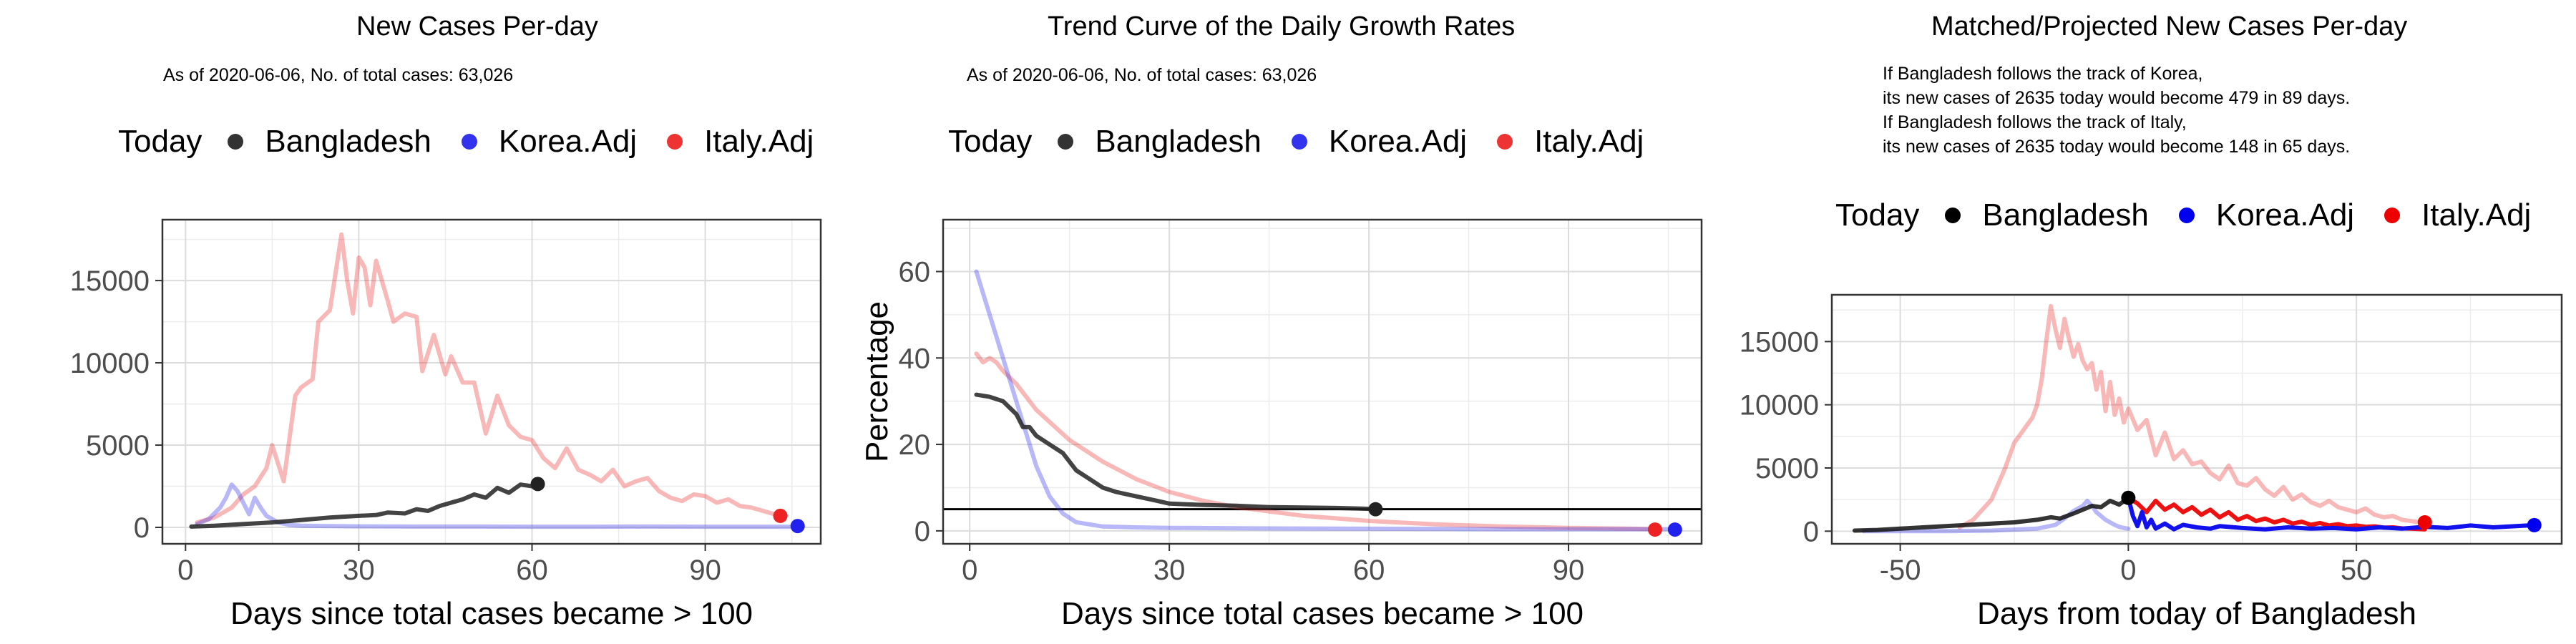 This screenshot has height=644, width=2576. I want to click on series-line-italy-adj-history-, so click(2190, 416).